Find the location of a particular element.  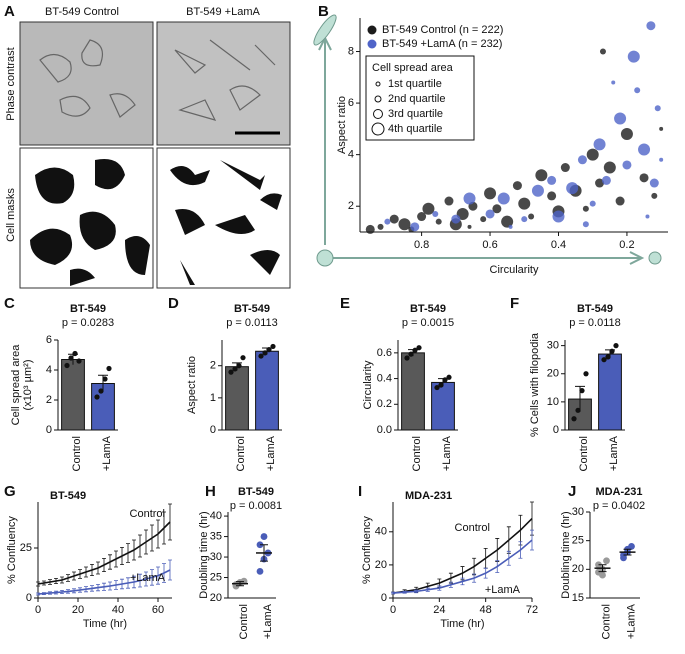

legend-label: BT-549 +LamA (n = 232) is located at coordinates (442, 44).